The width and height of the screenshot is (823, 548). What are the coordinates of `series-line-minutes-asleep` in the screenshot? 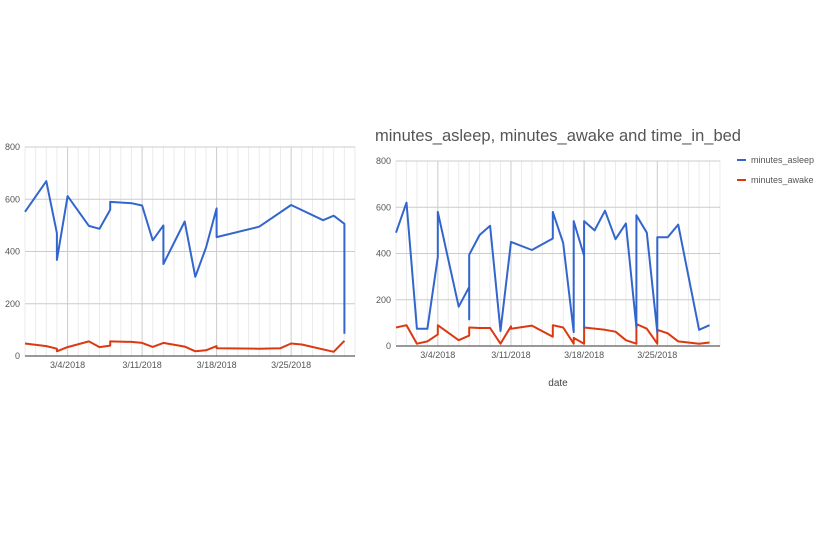 It's located at (552, 267).